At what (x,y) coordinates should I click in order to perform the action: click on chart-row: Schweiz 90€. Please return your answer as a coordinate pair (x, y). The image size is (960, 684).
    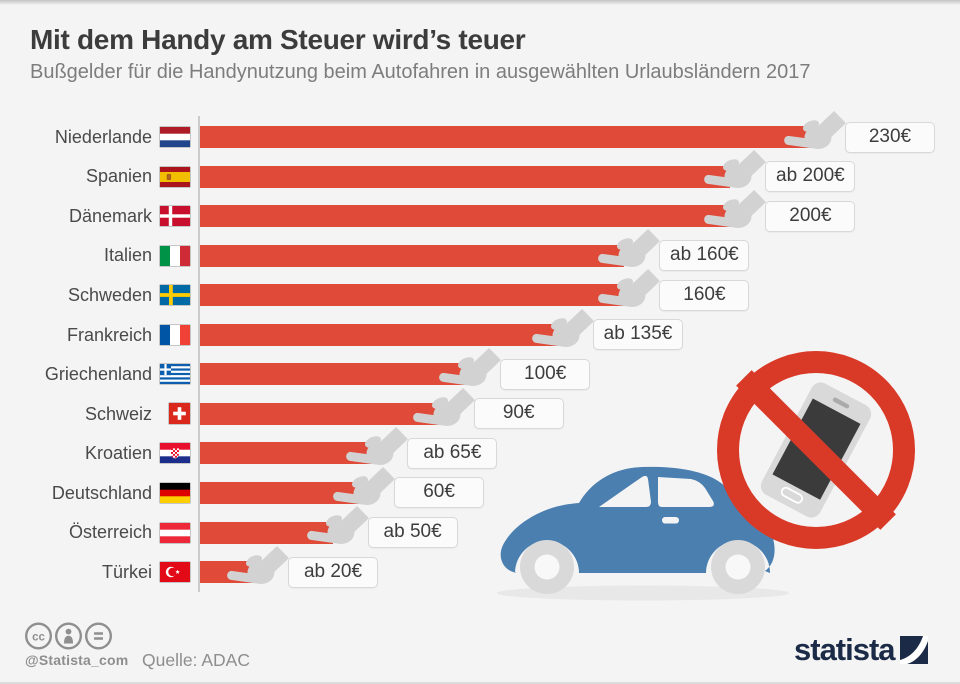
    Looking at the image, I should click on (480, 410).